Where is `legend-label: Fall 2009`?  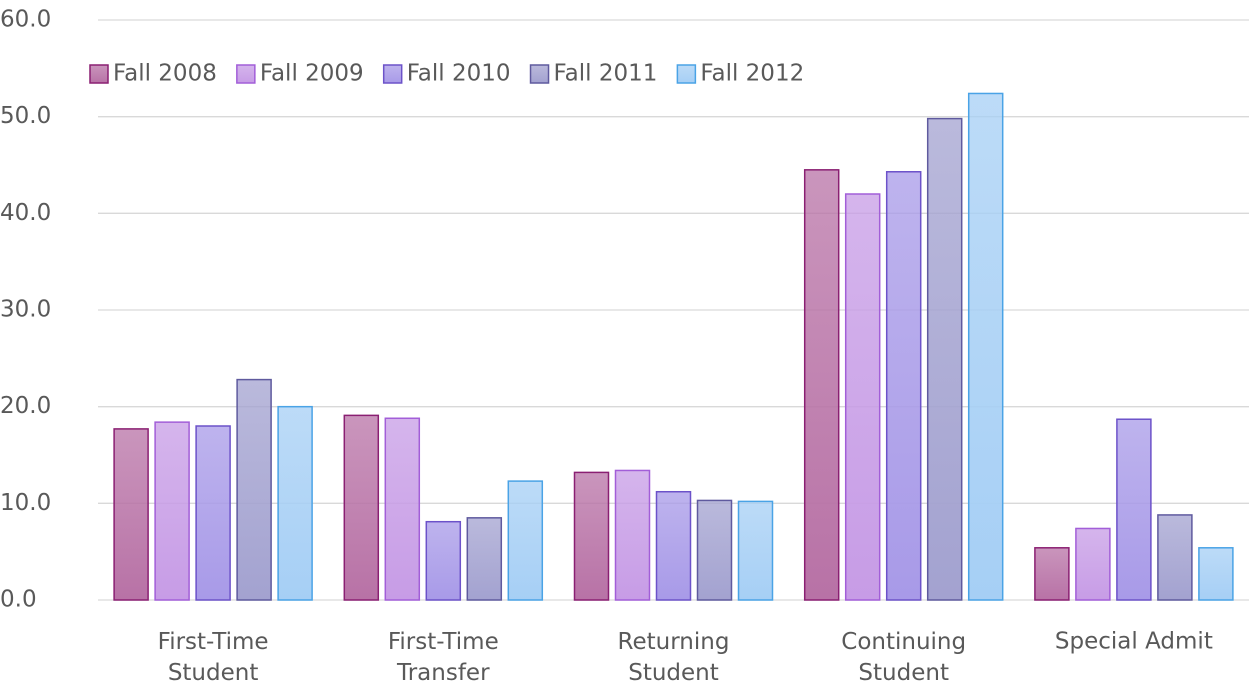
legend-label: Fall 2009 is located at coordinates (312, 74).